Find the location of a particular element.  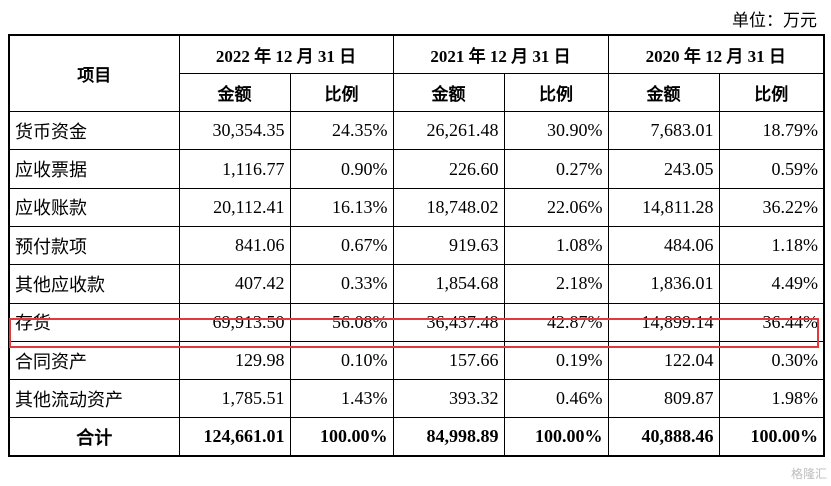

watermark: 格隆汇 is located at coordinates (808, 474).